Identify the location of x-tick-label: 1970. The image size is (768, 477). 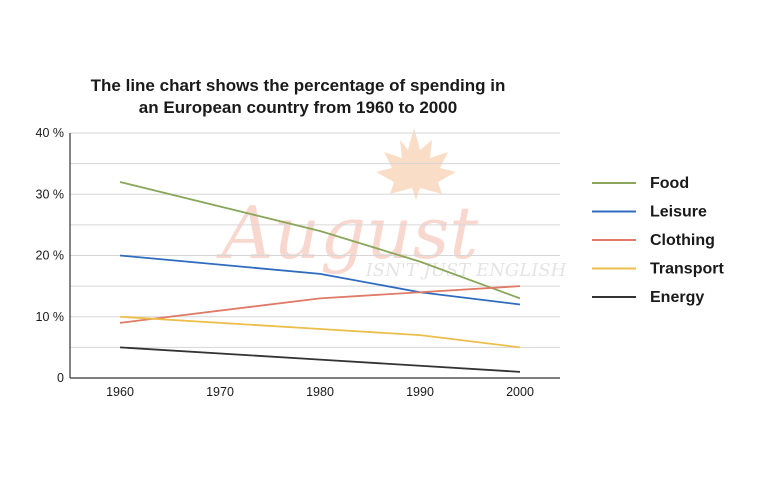
(220, 392).